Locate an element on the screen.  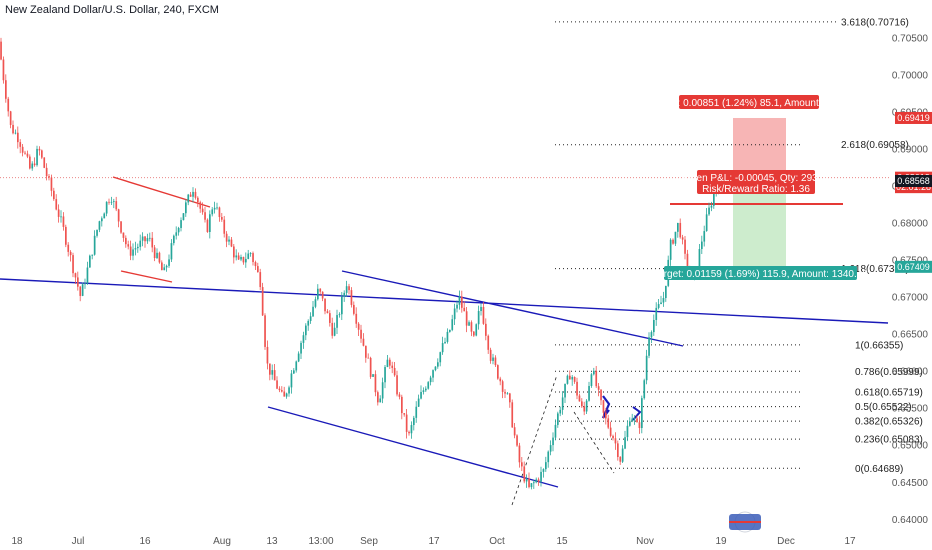
fib-label: 0.382(0.65326) is located at coordinates (889, 422).